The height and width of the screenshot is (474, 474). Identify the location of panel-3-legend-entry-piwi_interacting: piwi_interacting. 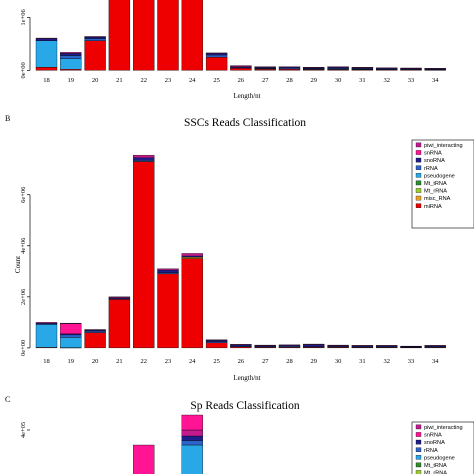
(443, 428).